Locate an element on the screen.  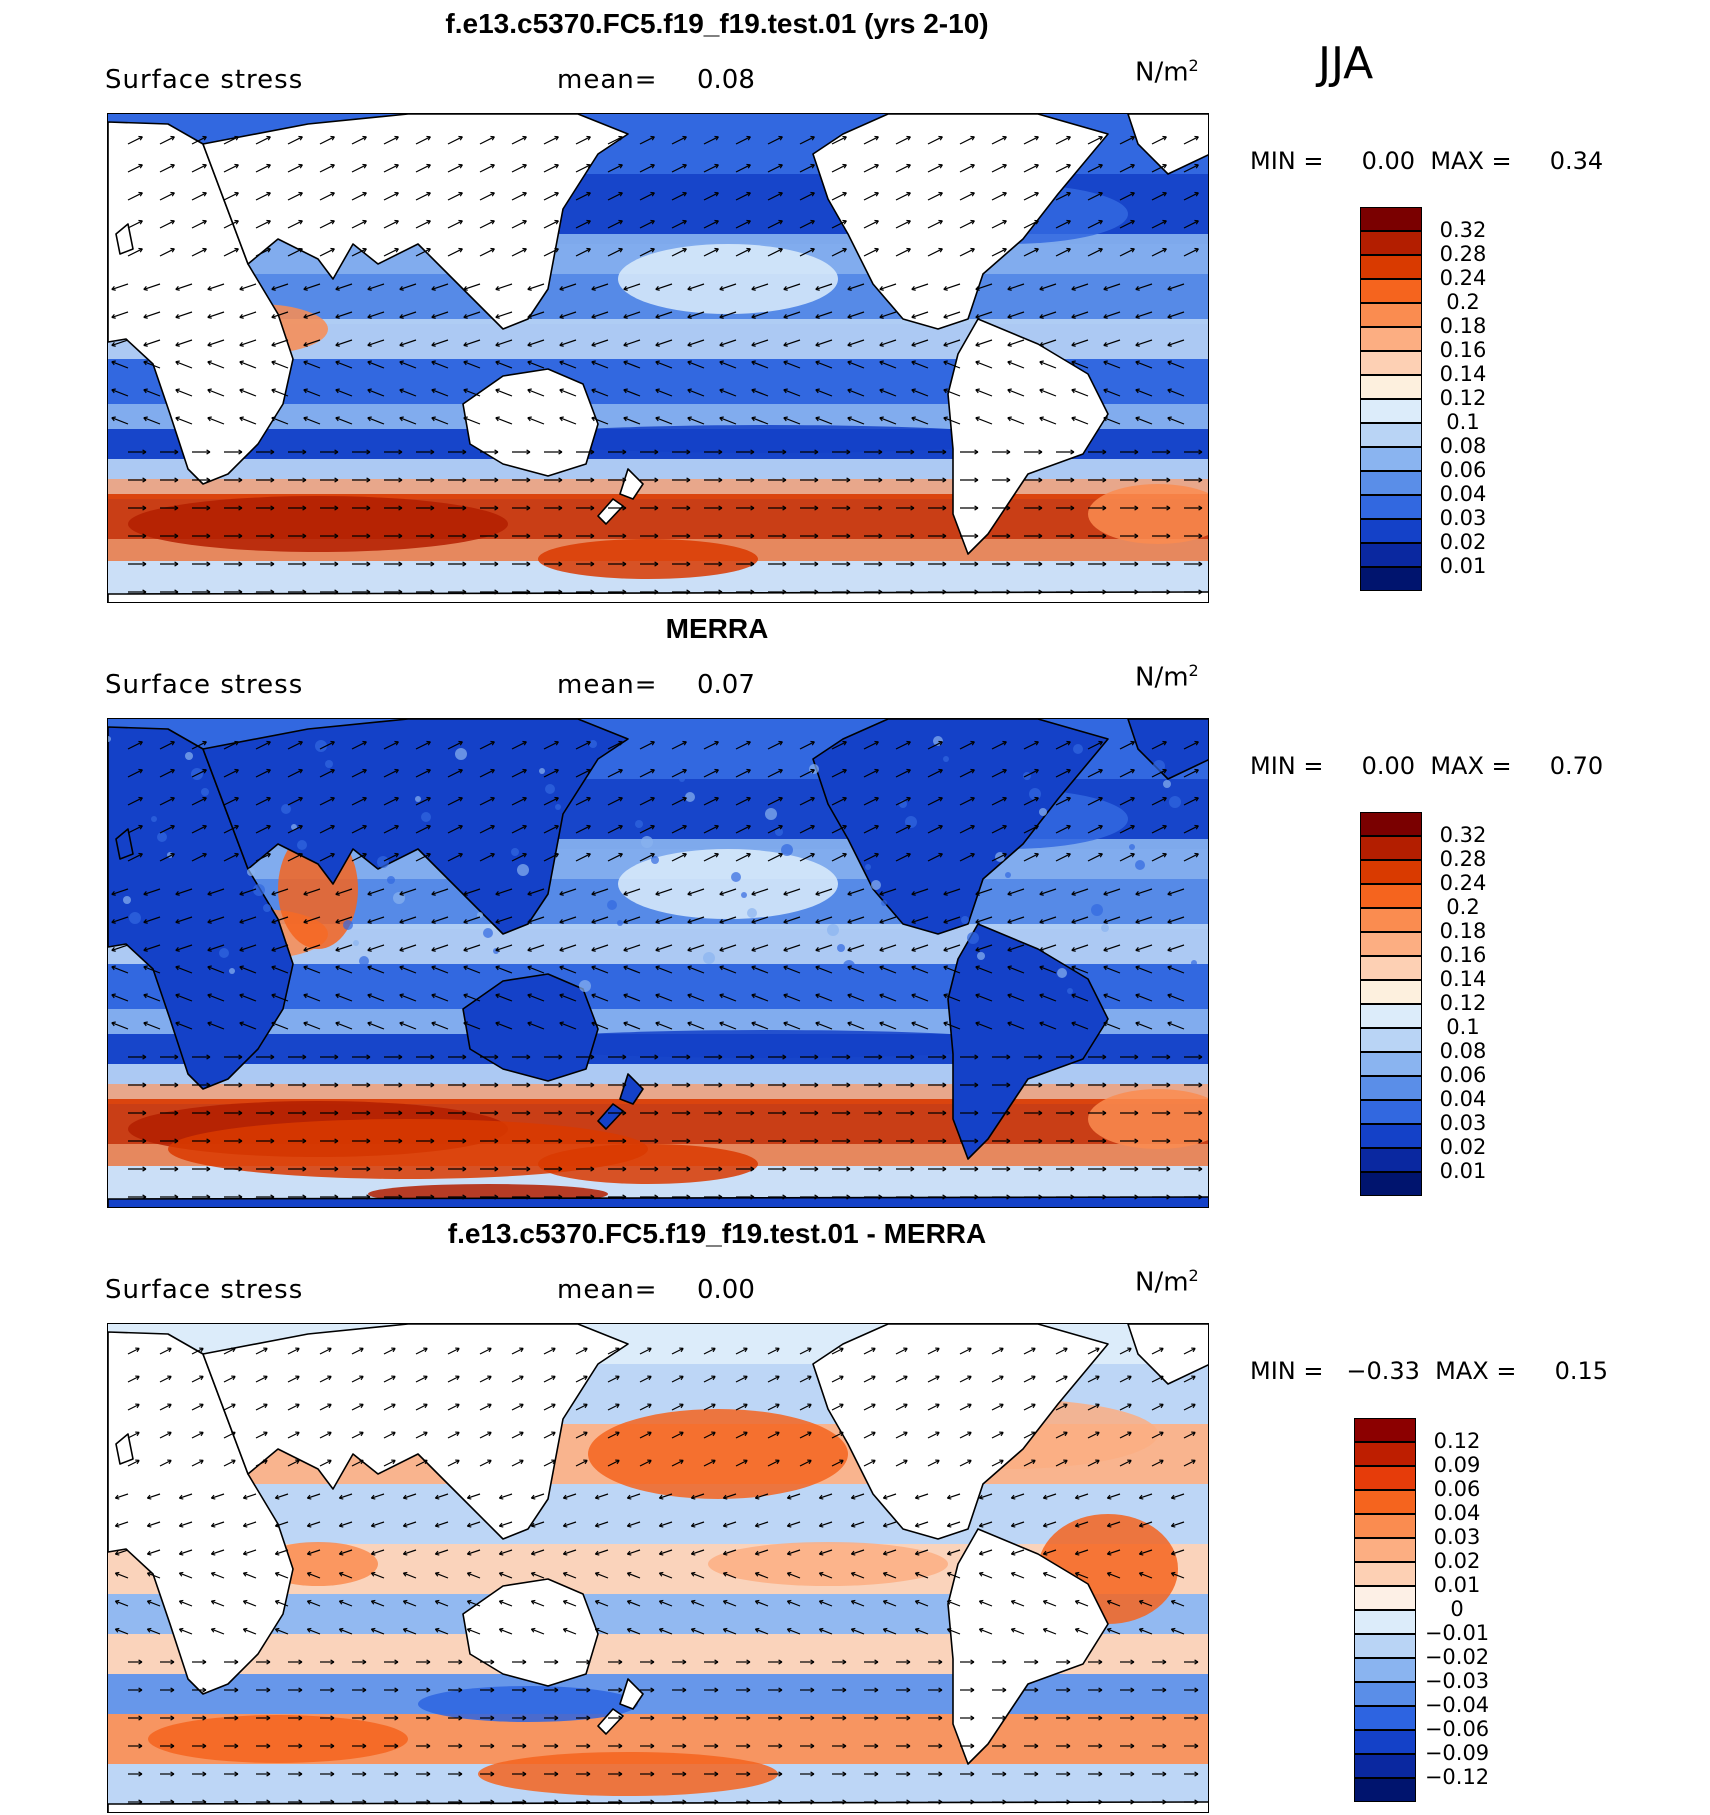
mean-value: 0.07 is located at coordinates (726, 685).